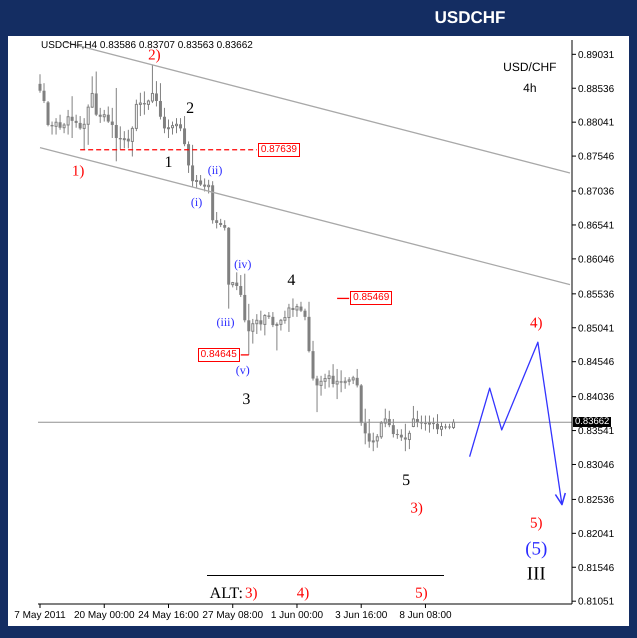 The image size is (637, 638). Describe the element at coordinates (226, 593) in the screenshot. I see `annotation: ALT:` at that location.